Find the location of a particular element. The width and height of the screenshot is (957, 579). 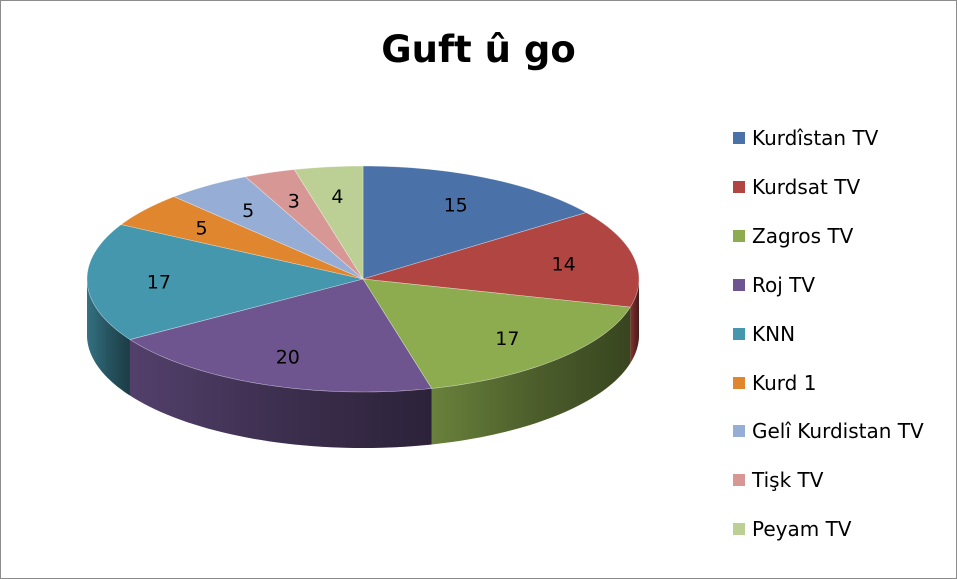

data-label: 14 is located at coordinates (564, 264).